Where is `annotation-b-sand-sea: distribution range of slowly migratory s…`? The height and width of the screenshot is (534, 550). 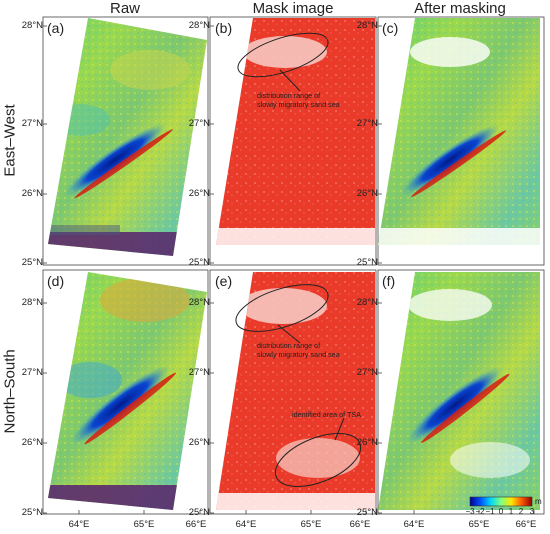 annotation-b-sand-sea: distribution range of slowly migratory s… is located at coordinates (298, 100).